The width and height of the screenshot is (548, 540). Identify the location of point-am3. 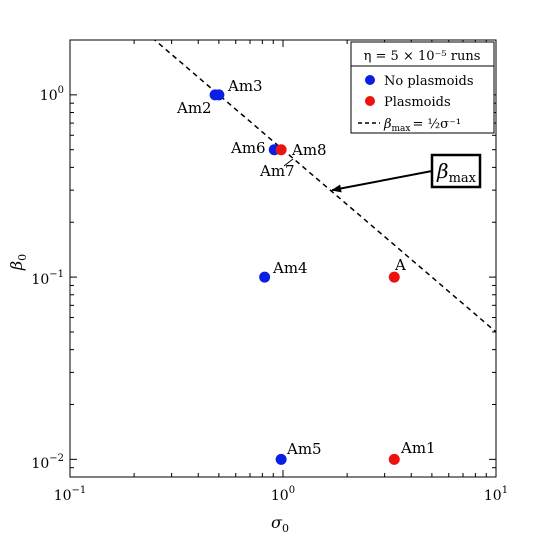
(219, 95).